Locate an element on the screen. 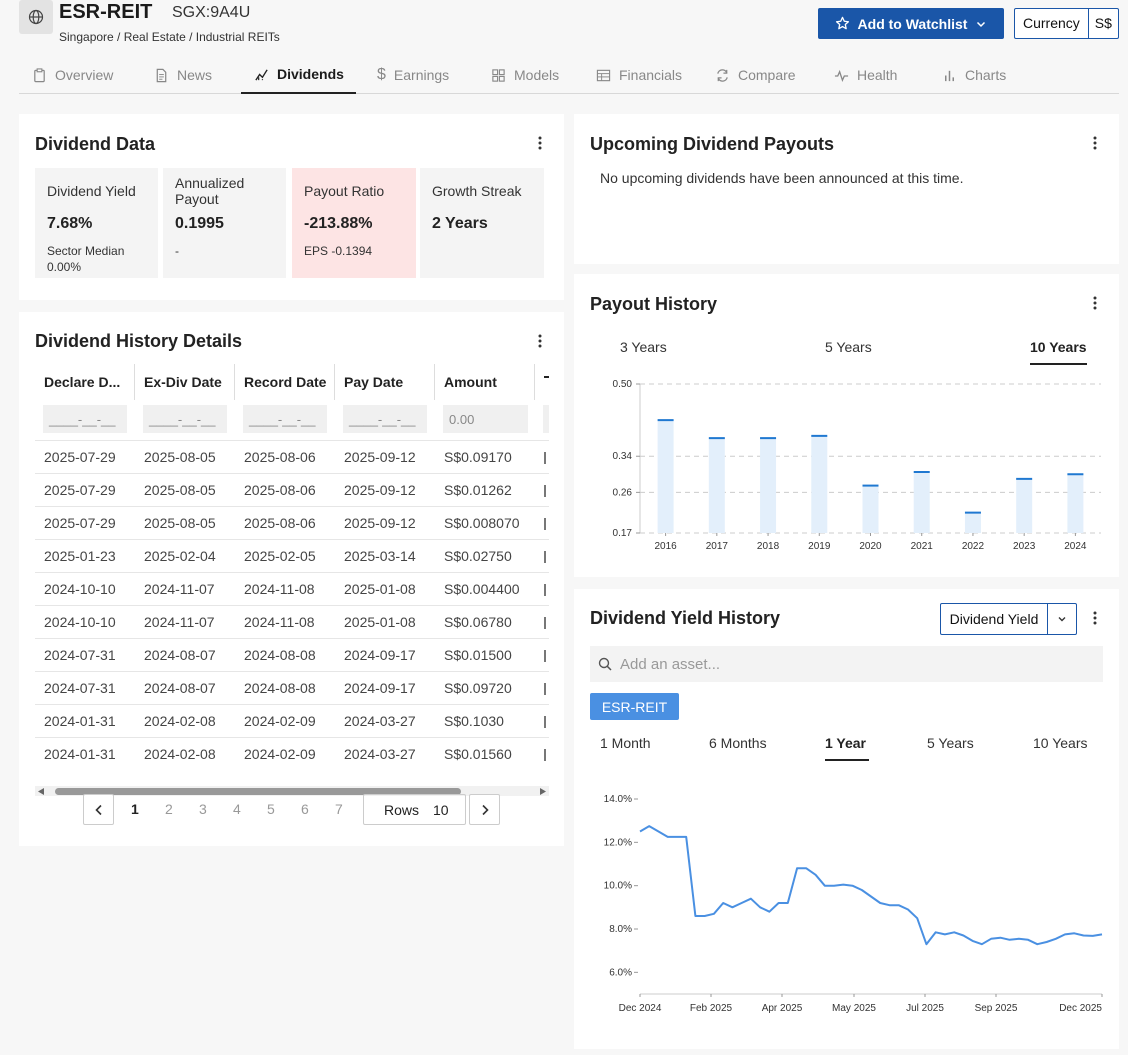  card-title: Dividend Data is located at coordinates (95, 144).